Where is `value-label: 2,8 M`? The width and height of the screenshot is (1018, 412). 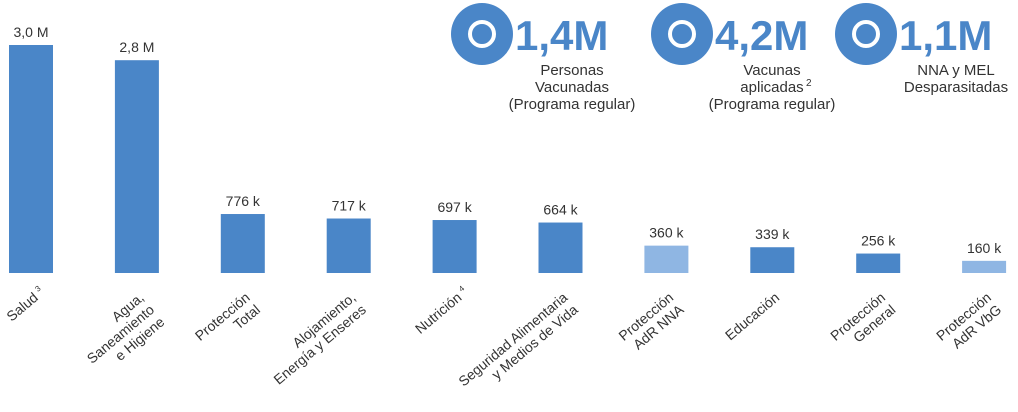
value-label: 2,8 M is located at coordinates (136, 47).